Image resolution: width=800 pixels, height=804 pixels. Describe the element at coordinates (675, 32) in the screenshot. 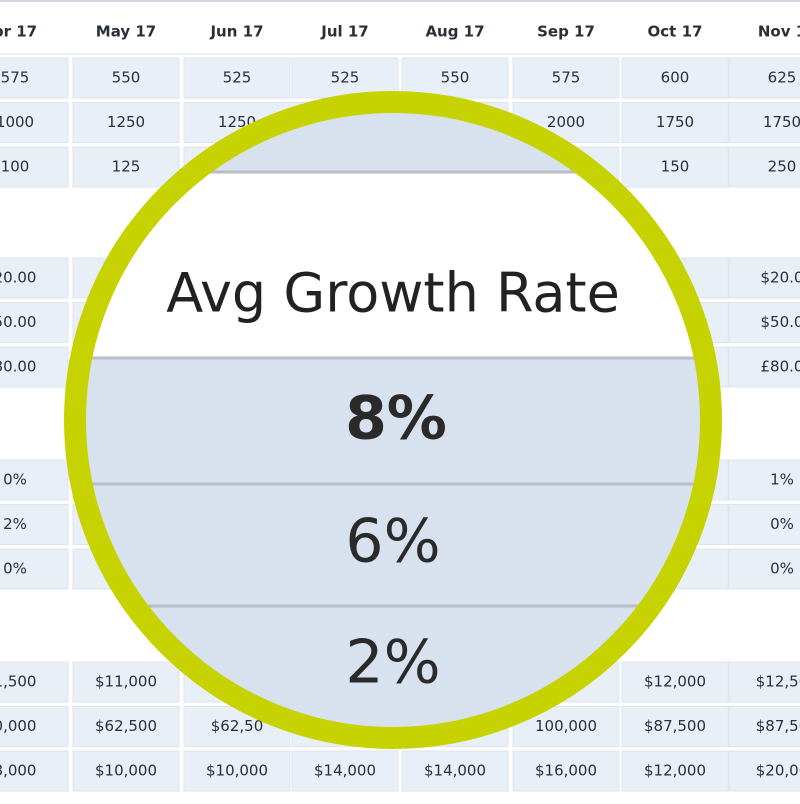

I see `column-header: Oct 17` at that location.